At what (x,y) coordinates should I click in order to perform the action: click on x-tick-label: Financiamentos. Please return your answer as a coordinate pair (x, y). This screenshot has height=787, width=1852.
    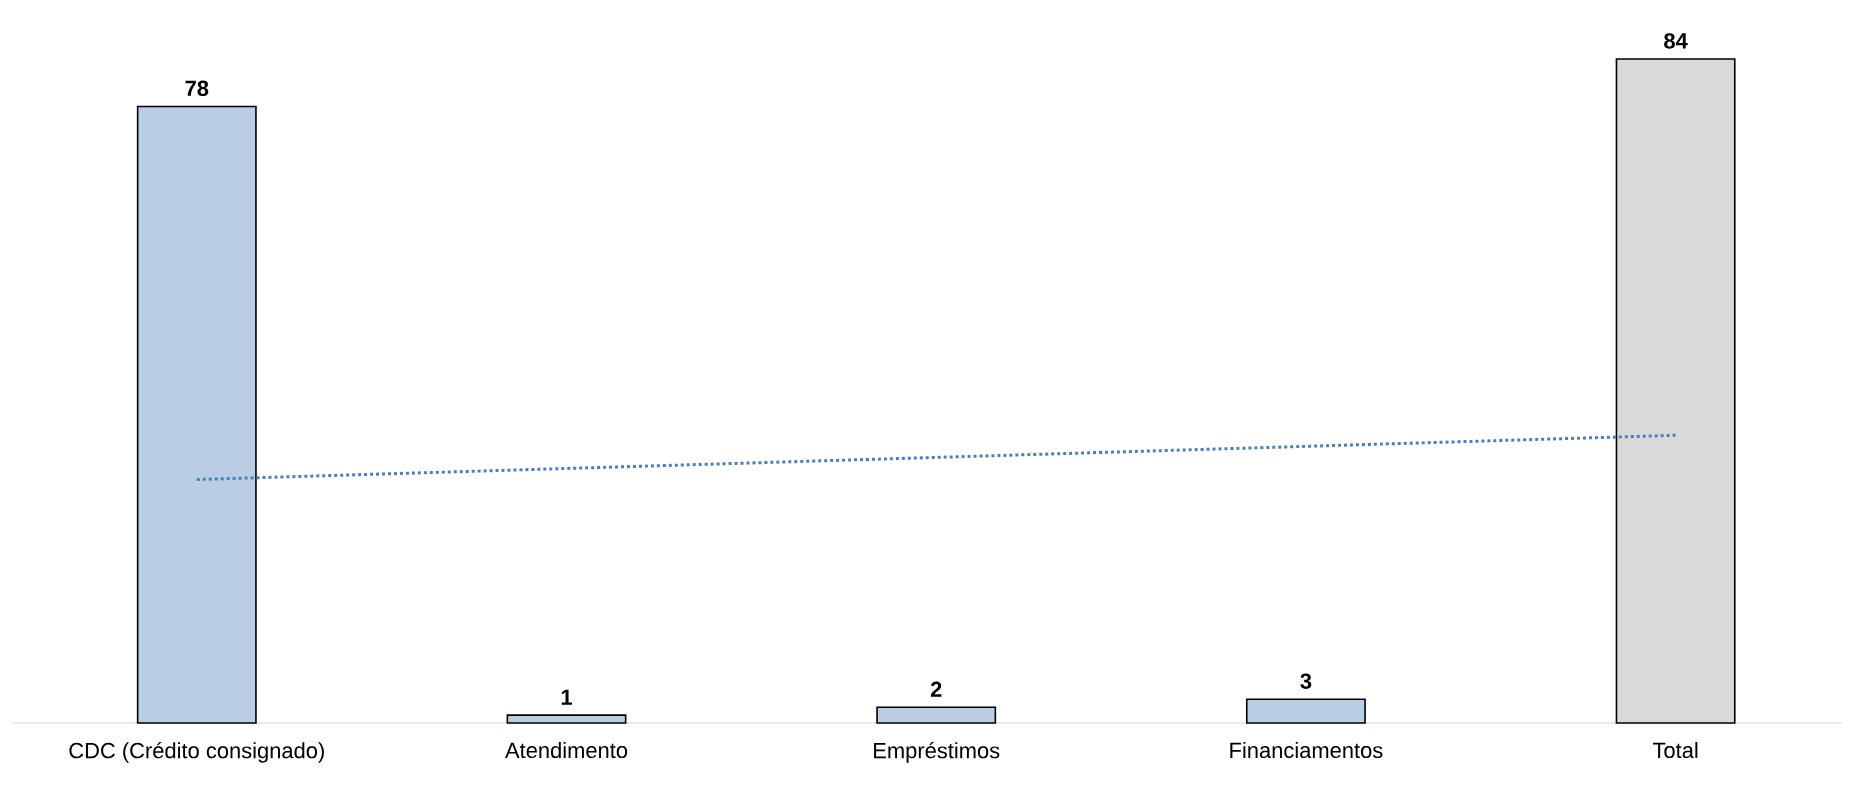
    Looking at the image, I should click on (1306, 750).